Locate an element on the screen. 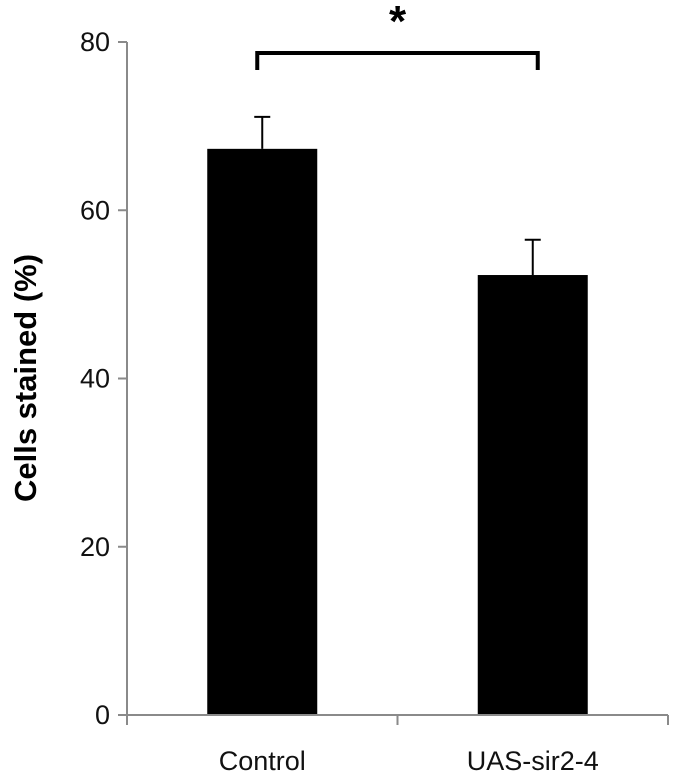  y-tick-label-60: 60 is located at coordinates (95, 210).